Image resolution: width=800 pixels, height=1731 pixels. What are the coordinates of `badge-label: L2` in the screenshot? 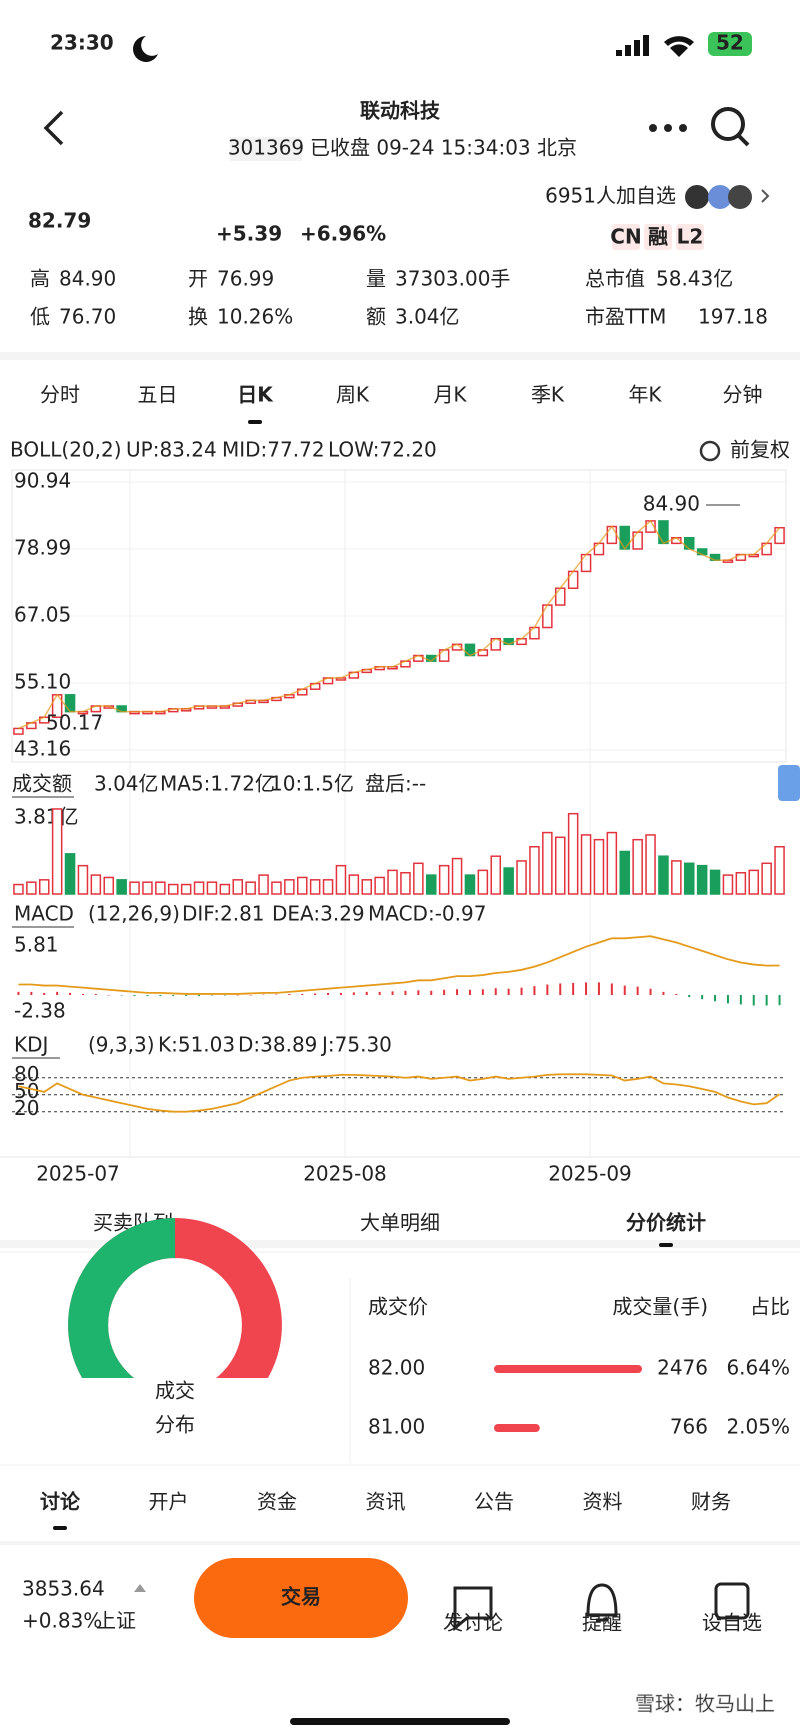 It's located at (690, 237).